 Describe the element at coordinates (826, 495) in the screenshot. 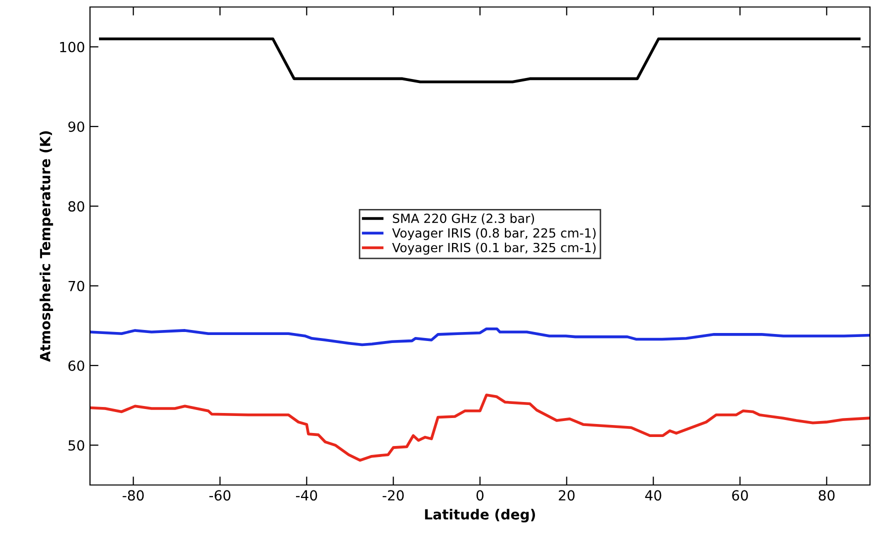

I see `x-tick-label: 80` at that location.